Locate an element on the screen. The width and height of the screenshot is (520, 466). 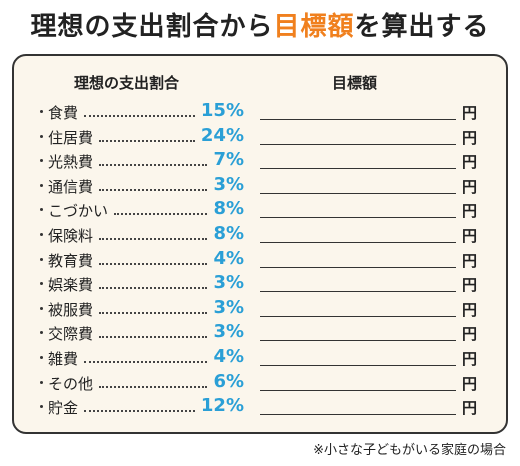
row-label: 保険料 is located at coordinates (71, 236).